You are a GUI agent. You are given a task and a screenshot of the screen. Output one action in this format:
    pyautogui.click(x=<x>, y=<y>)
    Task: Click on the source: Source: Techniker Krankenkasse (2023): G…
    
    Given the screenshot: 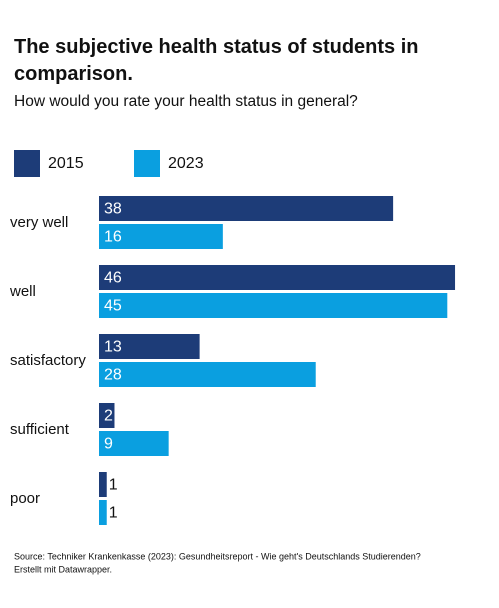 What is the action you would take?
    pyautogui.click(x=217, y=556)
    